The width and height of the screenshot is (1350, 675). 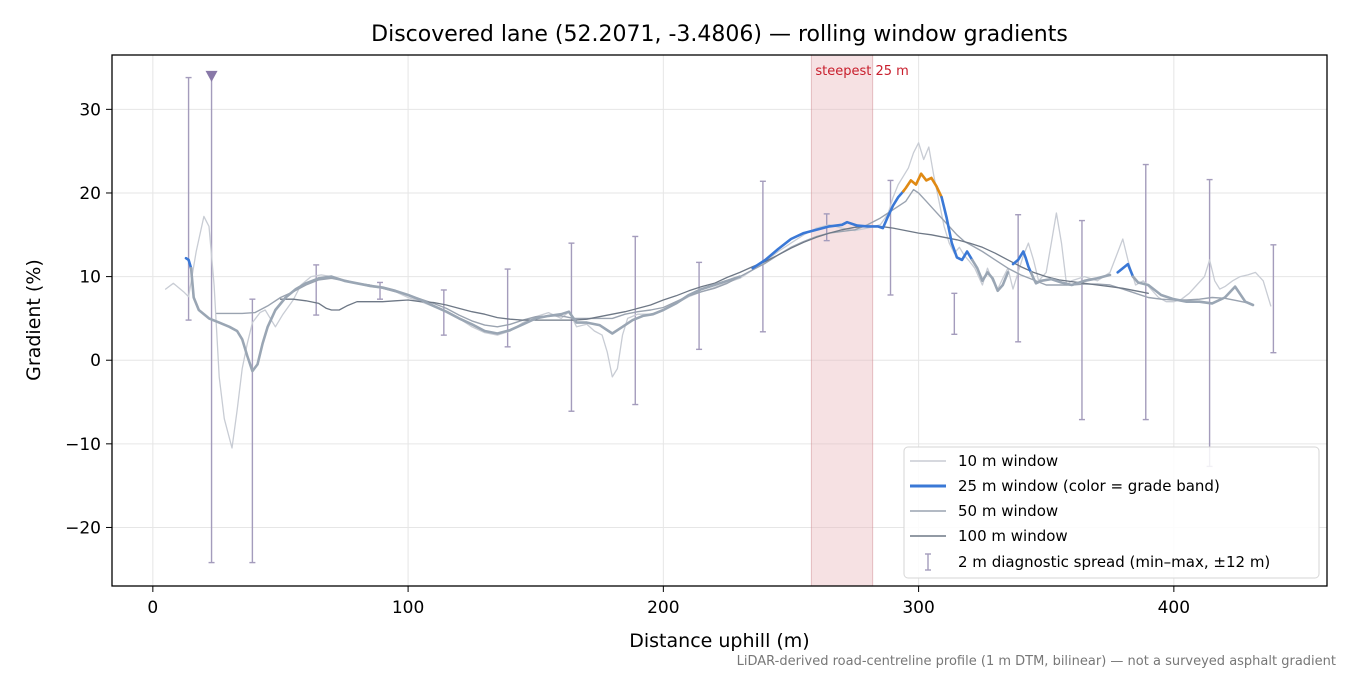 I want to click on y-axis-ticks: −20 −10 0 10 20 30, so click(x=88, y=319).